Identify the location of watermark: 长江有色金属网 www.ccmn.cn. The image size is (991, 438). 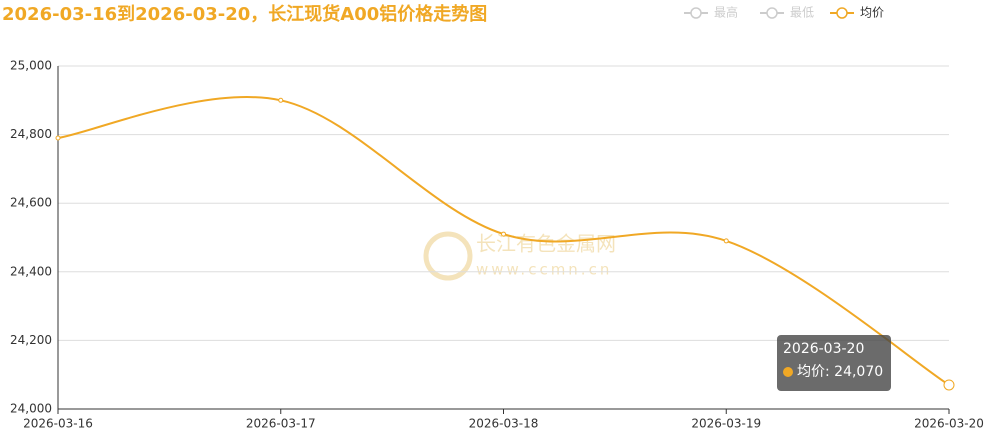
(519, 256).